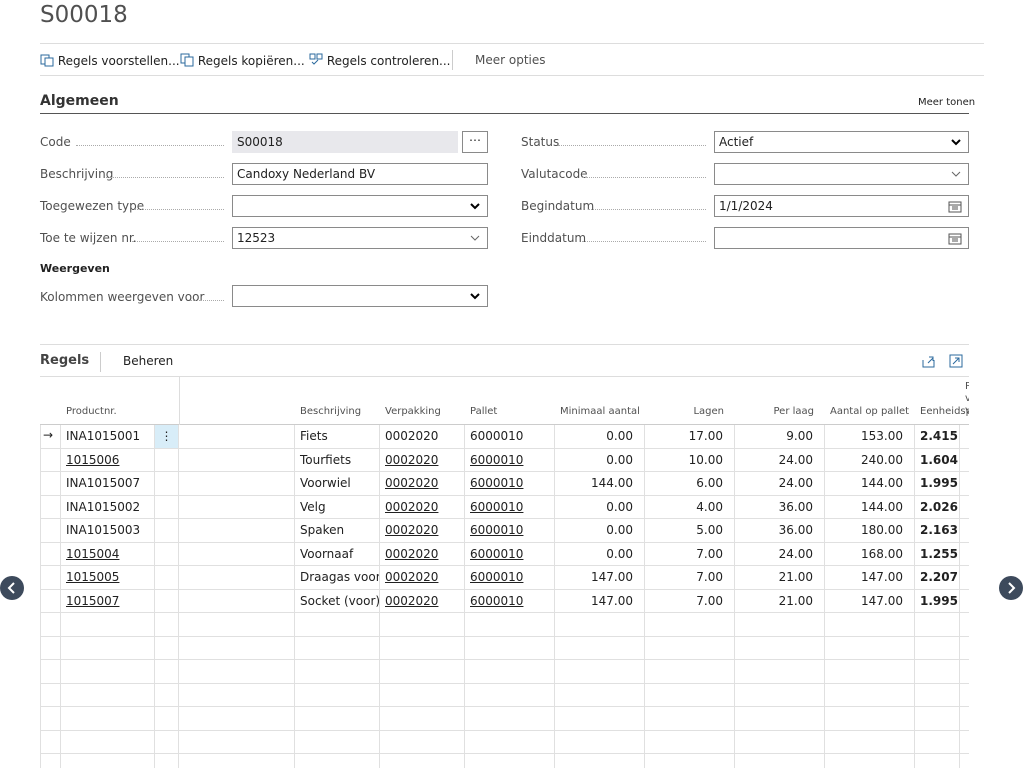 The image size is (1024, 768). What do you see at coordinates (148, 361) in the screenshot?
I see `tab: Beheren` at bounding box center [148, 361].